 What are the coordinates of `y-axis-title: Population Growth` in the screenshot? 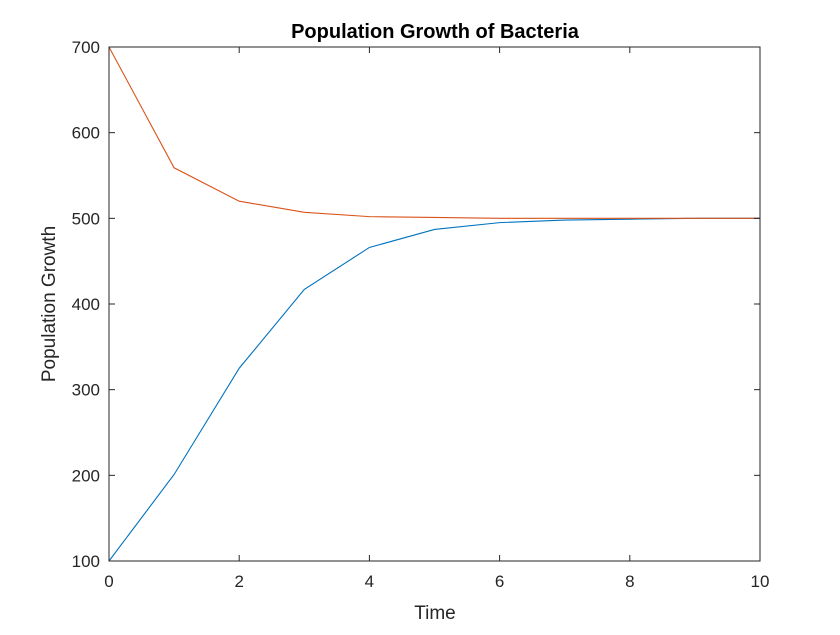 It's located at (49, 304).